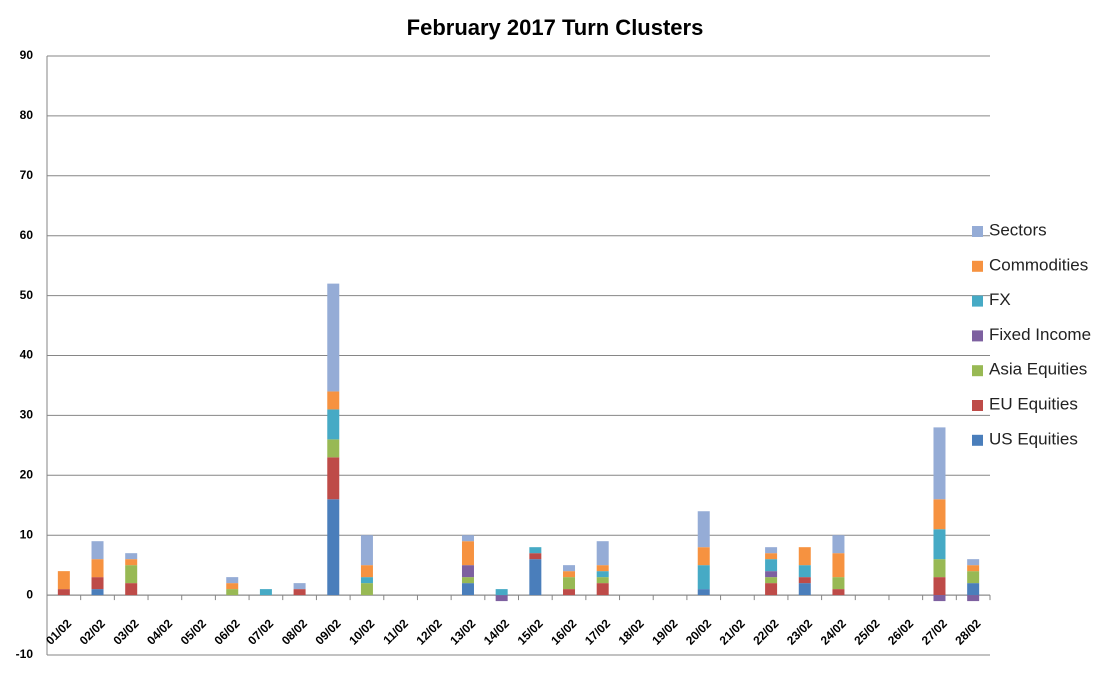  What do you see at coordinates (395, 631) in the screenshot?
I see `x-tick-label: 11/02` at bounding box center [395, 631].